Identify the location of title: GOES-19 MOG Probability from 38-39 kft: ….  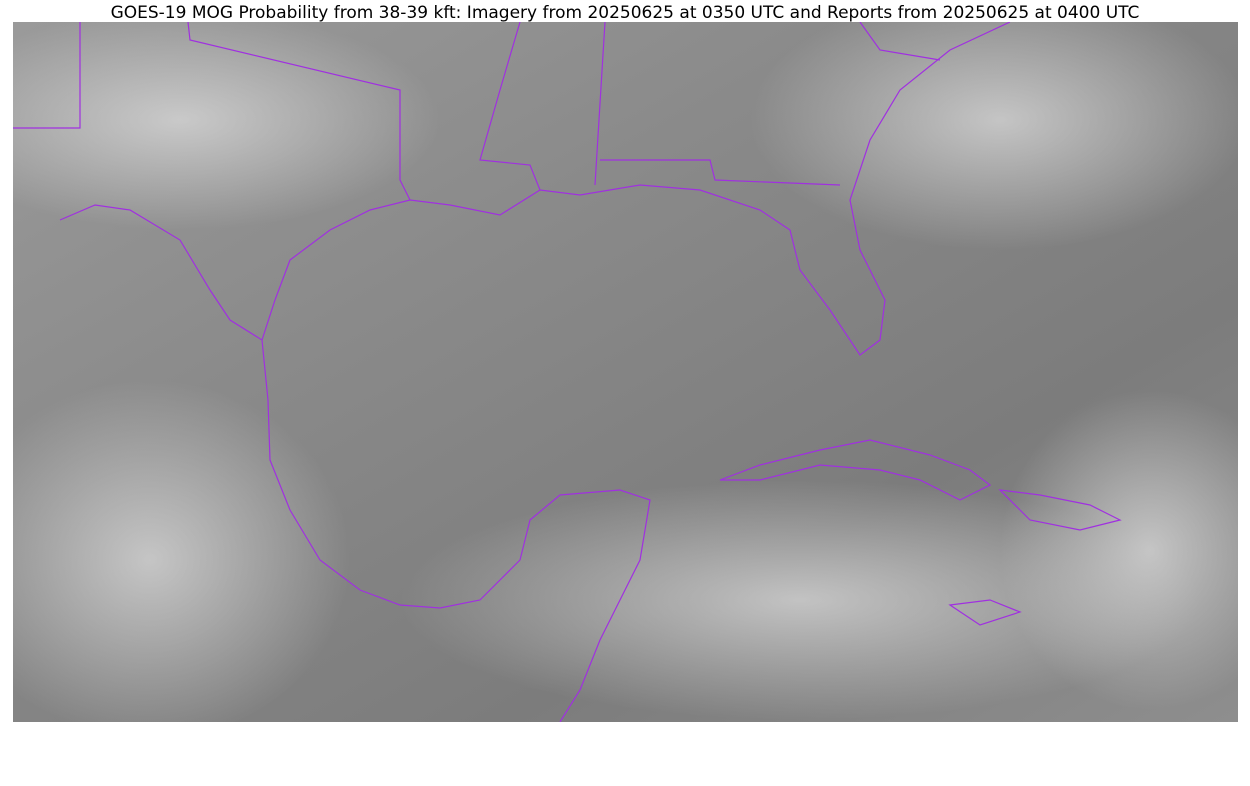
(625, 13).